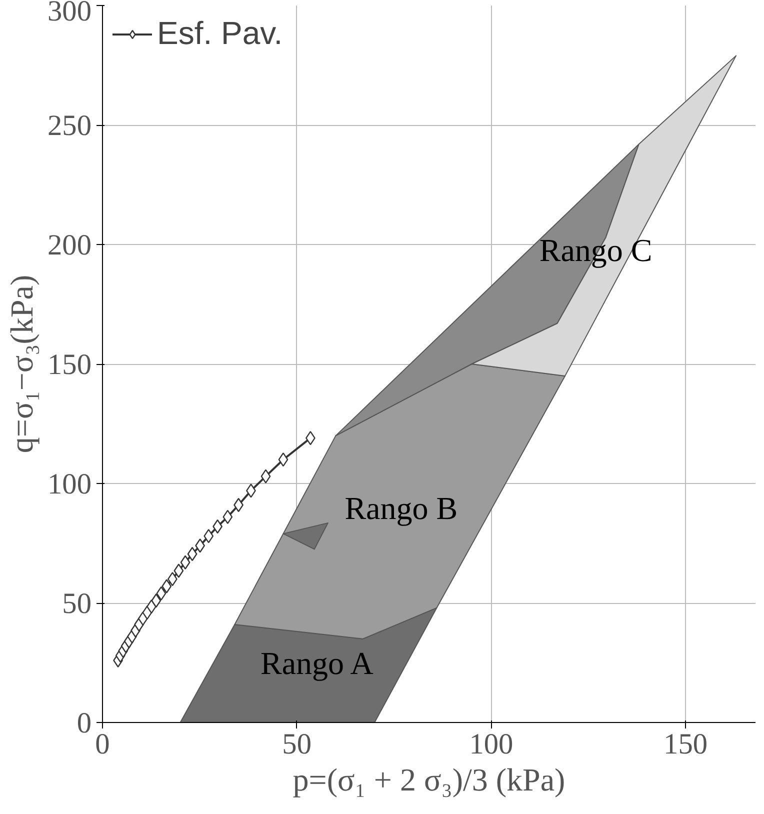 This screenshot has width=764, height=814. I want to click on y-tick-label: 250, so click(70, 126).